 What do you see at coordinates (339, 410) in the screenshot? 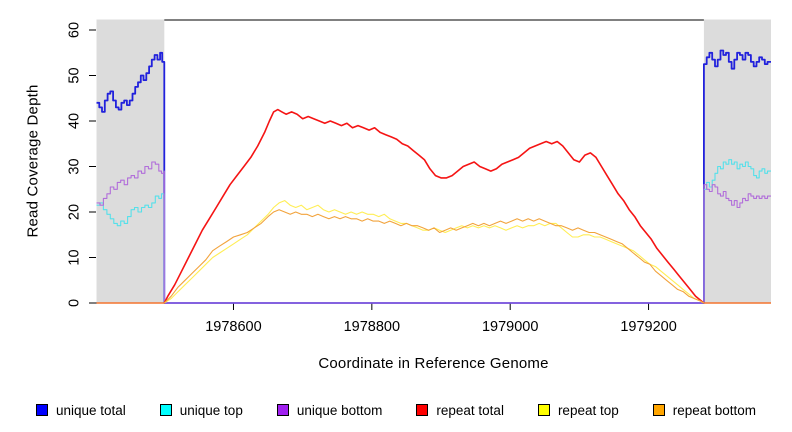
I see `legend-label: unique bottom` at bounding box center [339, 410].